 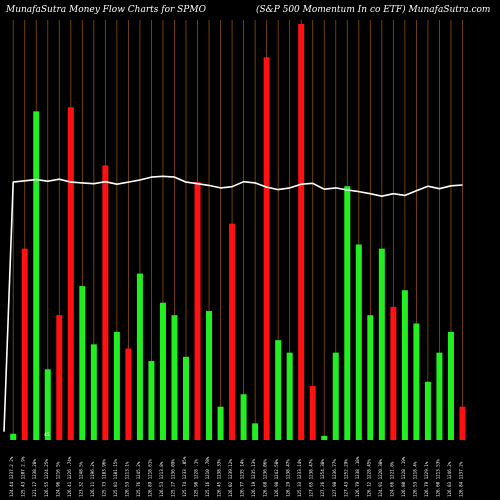 I want to click on x-tick-label: 126.11 1196.2%, so click(x=92, y=479).